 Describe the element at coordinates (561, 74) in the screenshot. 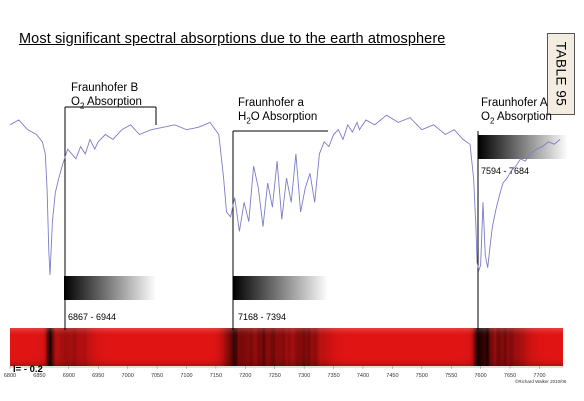

I see `table-tag: TABLE 95` at that location.